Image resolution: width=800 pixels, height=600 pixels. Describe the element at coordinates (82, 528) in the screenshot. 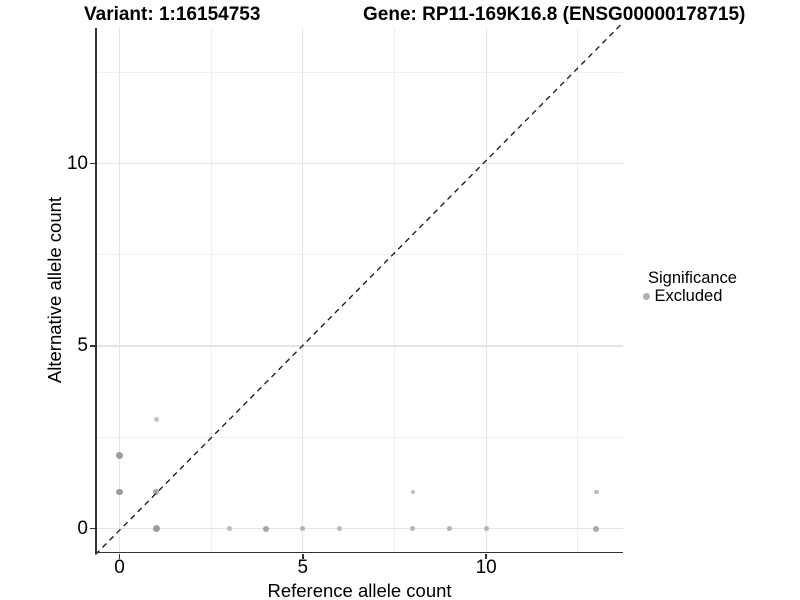

I see `y-tick-label: 0` at that location.